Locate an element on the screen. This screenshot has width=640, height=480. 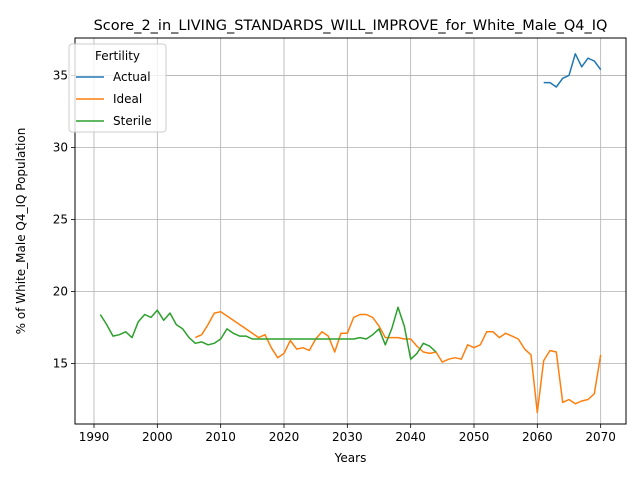
x-tick-label: 2020 is located at coordinates (284, 437).